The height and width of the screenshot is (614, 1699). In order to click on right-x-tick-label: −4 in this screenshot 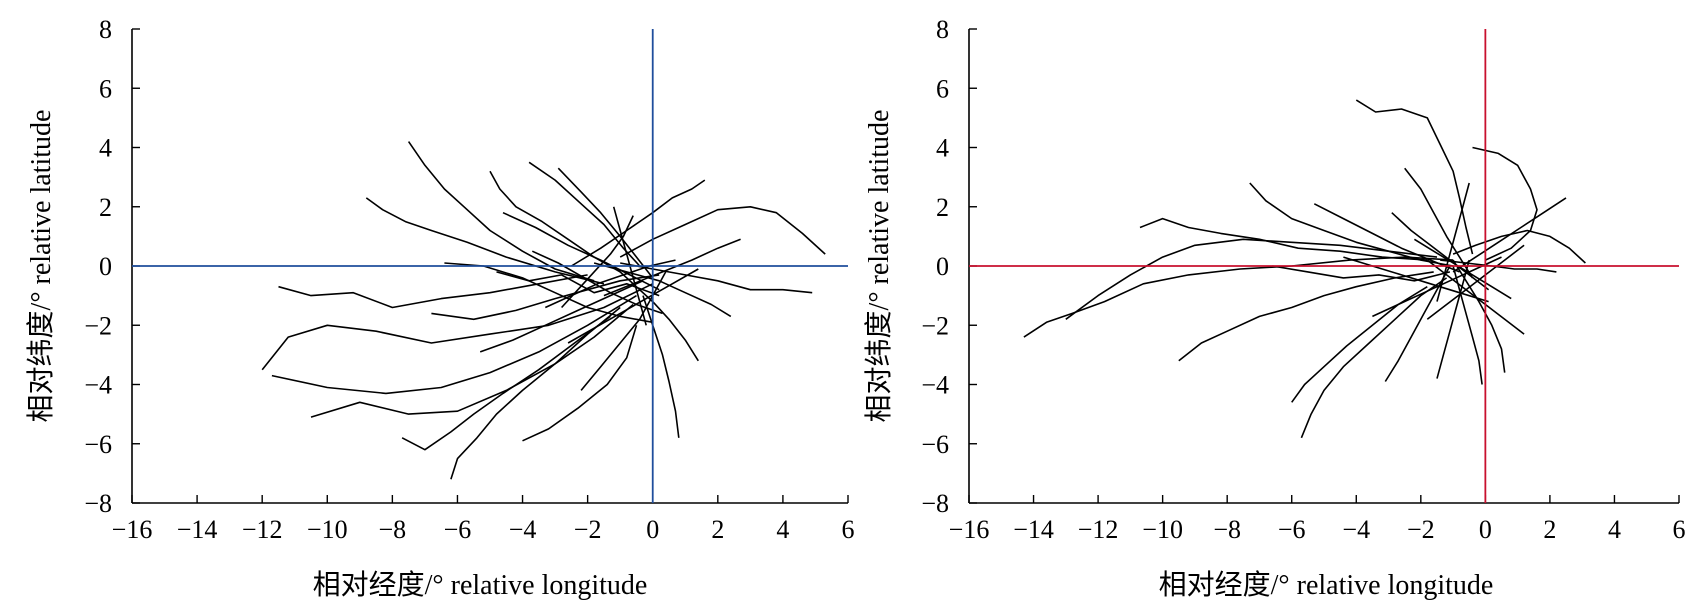, I will do `click(1356, 529)`.